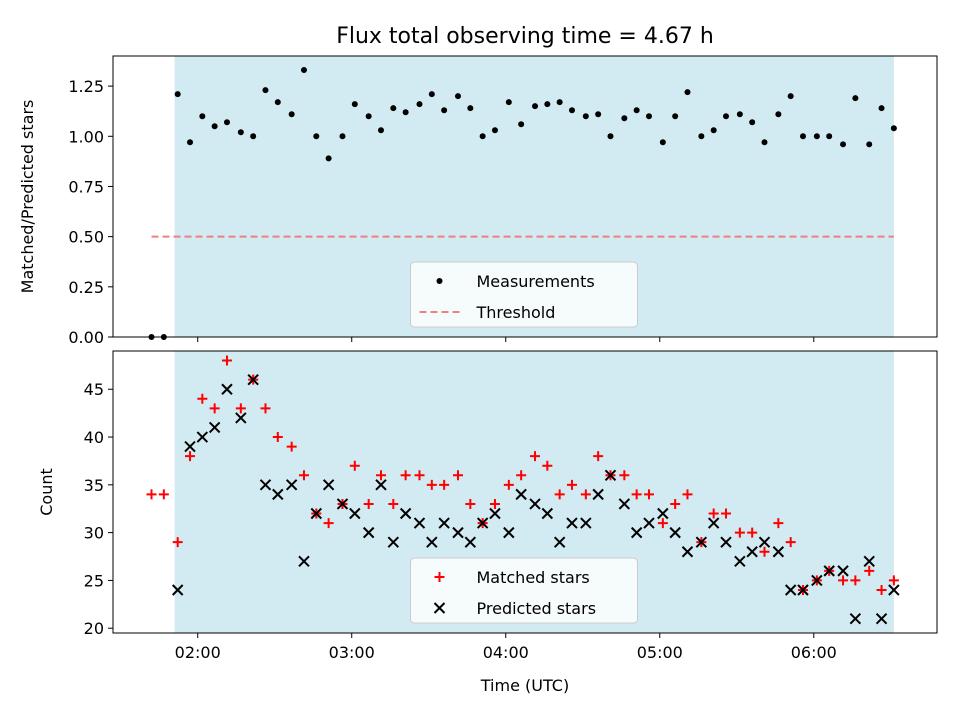  Describe the element at coordinates (94, 485) in the screenshot. I see `y-tick-label: 35` at that location.